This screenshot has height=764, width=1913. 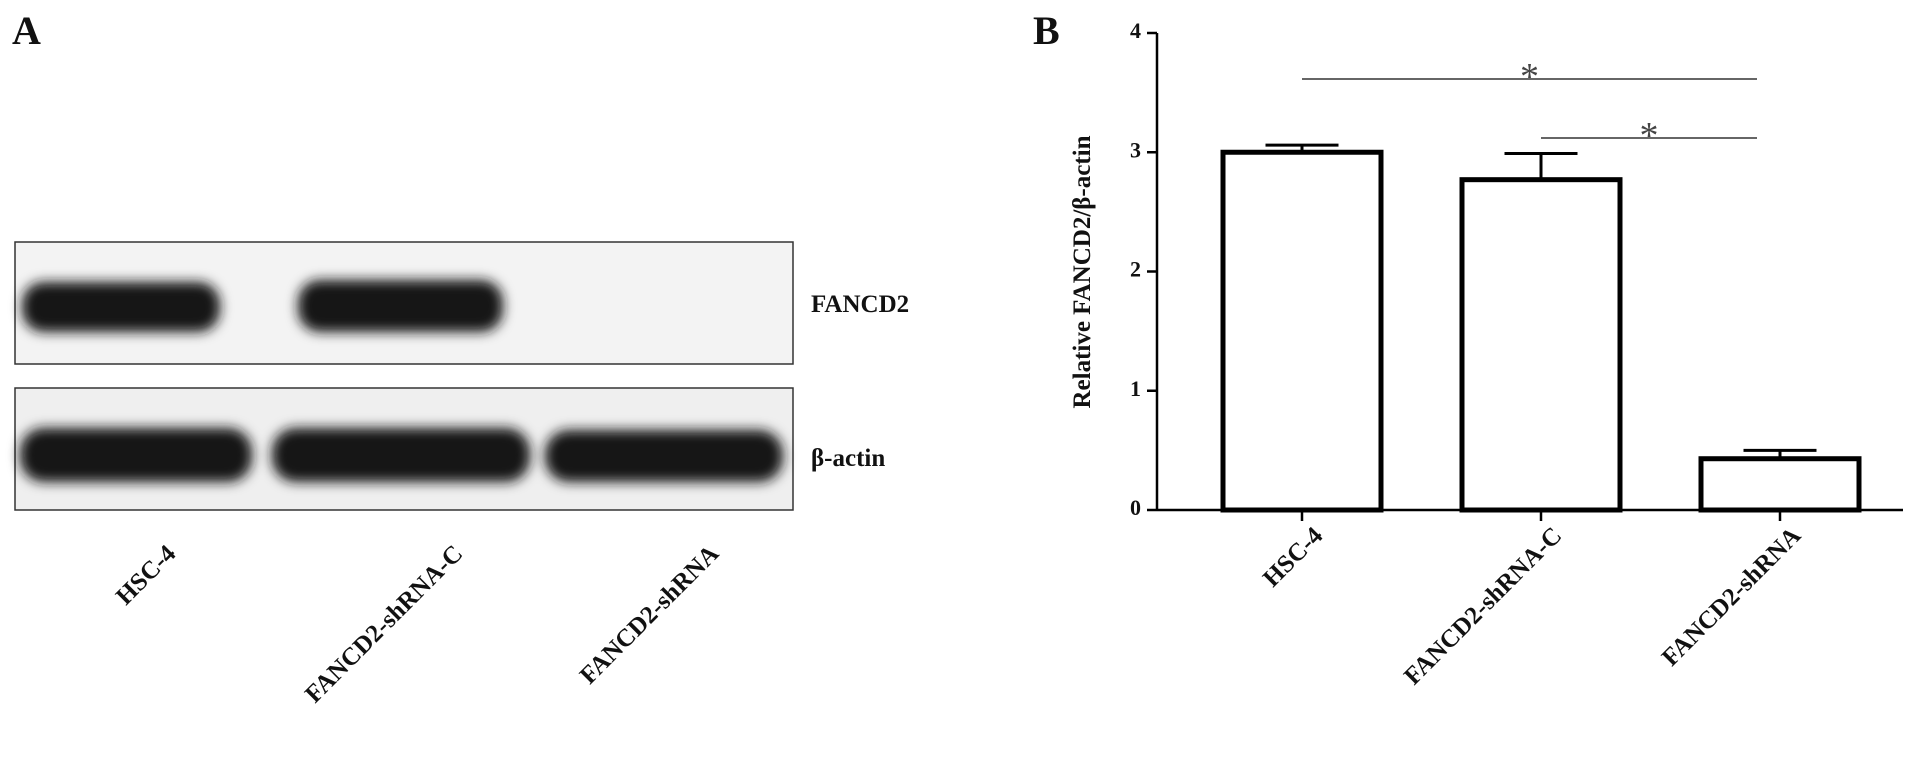 What do you see at coordinates (1135, 269) in the screenshot?
I see `y-tick-label: 2` at bounding box center [1135, 269].